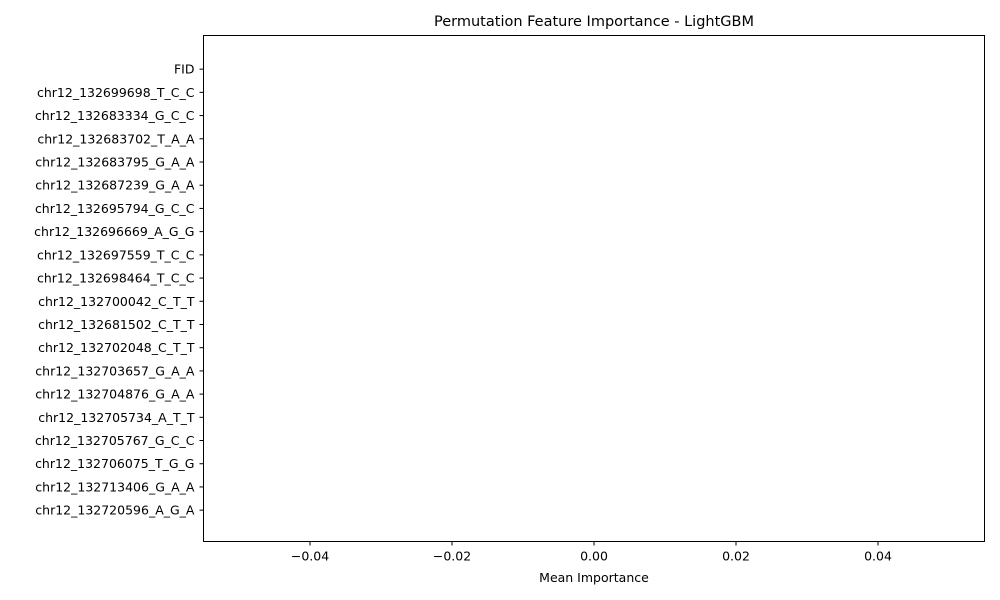 The image size is (1000, 600). What do you see at coordinates (115, 486) in the screenshot?
I see `y-tick-label: chr12_132713406_G_A_A` at bounding box center [115, 486].